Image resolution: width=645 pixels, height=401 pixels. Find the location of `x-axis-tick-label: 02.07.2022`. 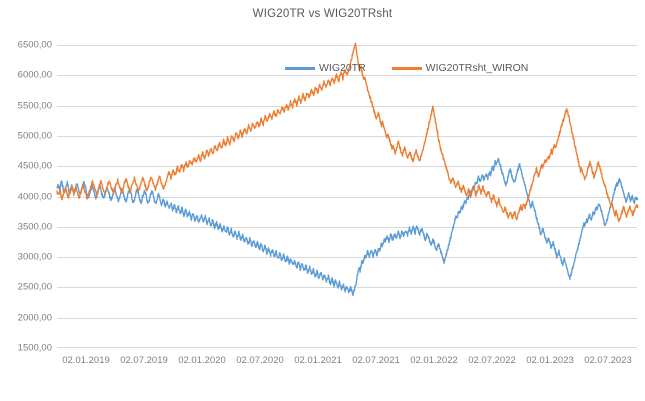

x-axis-tick-label: 02.07.2022 is located at coordinates (492, 360).